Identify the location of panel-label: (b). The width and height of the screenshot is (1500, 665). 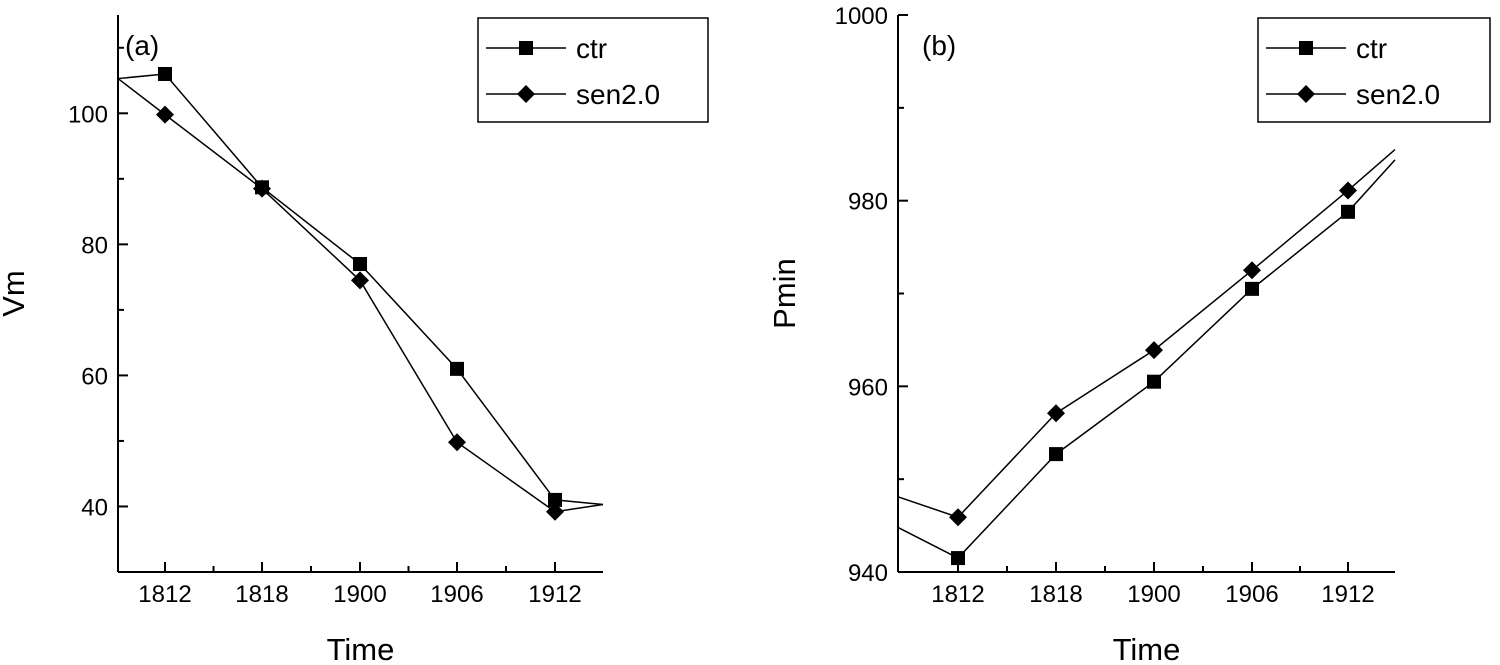
(939, 45).